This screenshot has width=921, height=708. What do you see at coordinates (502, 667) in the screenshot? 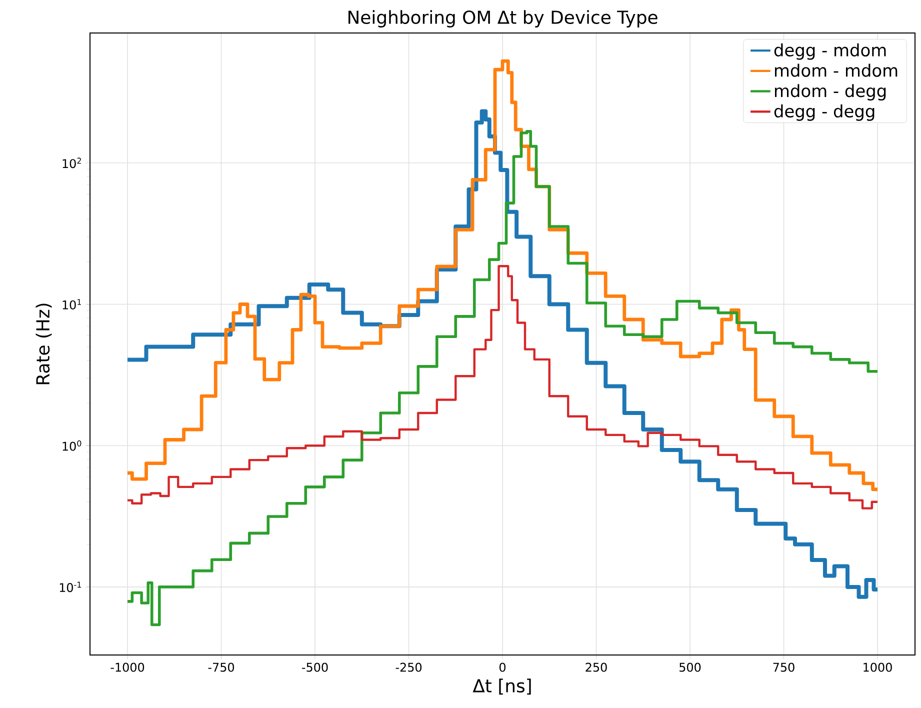
I see `x-tick-label: 0` at bounding box center [502, 667].